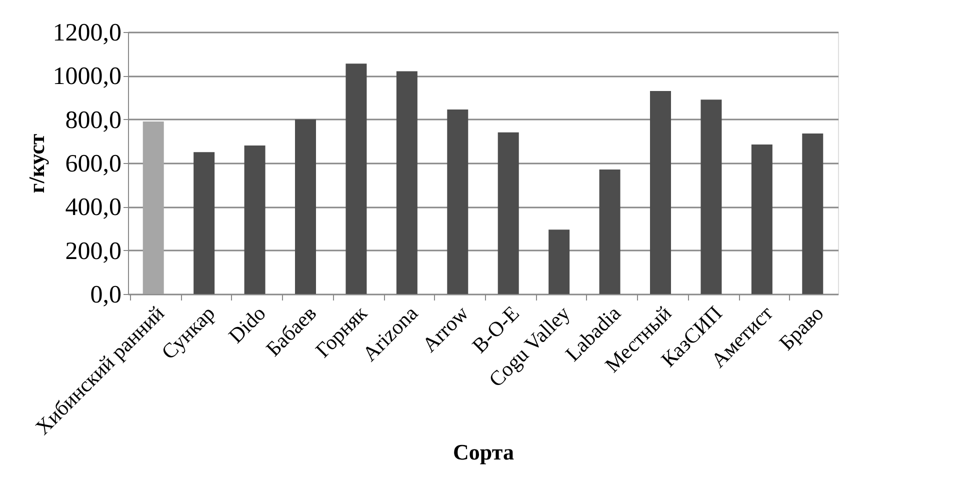 Image resolution: width=955 pixels, height=486 pixels. I want to click on y-axis-title: г/куст, so click(36, 164).